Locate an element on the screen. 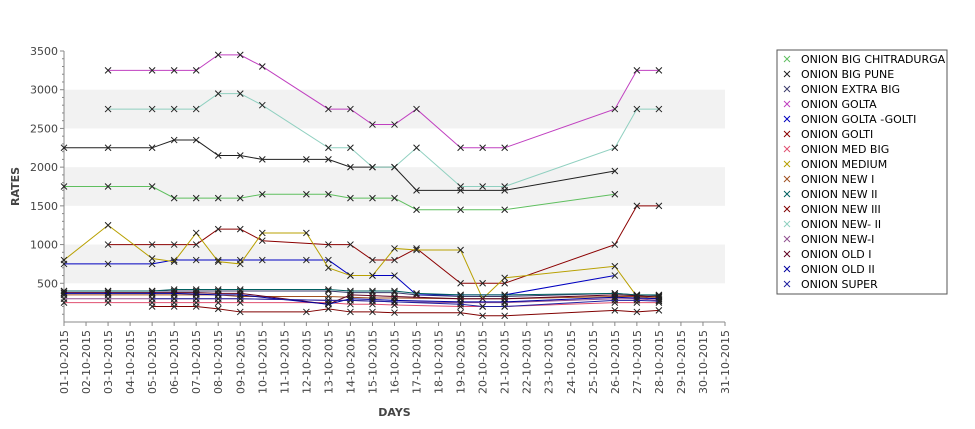  series-line is located at coordinates (361, 262).